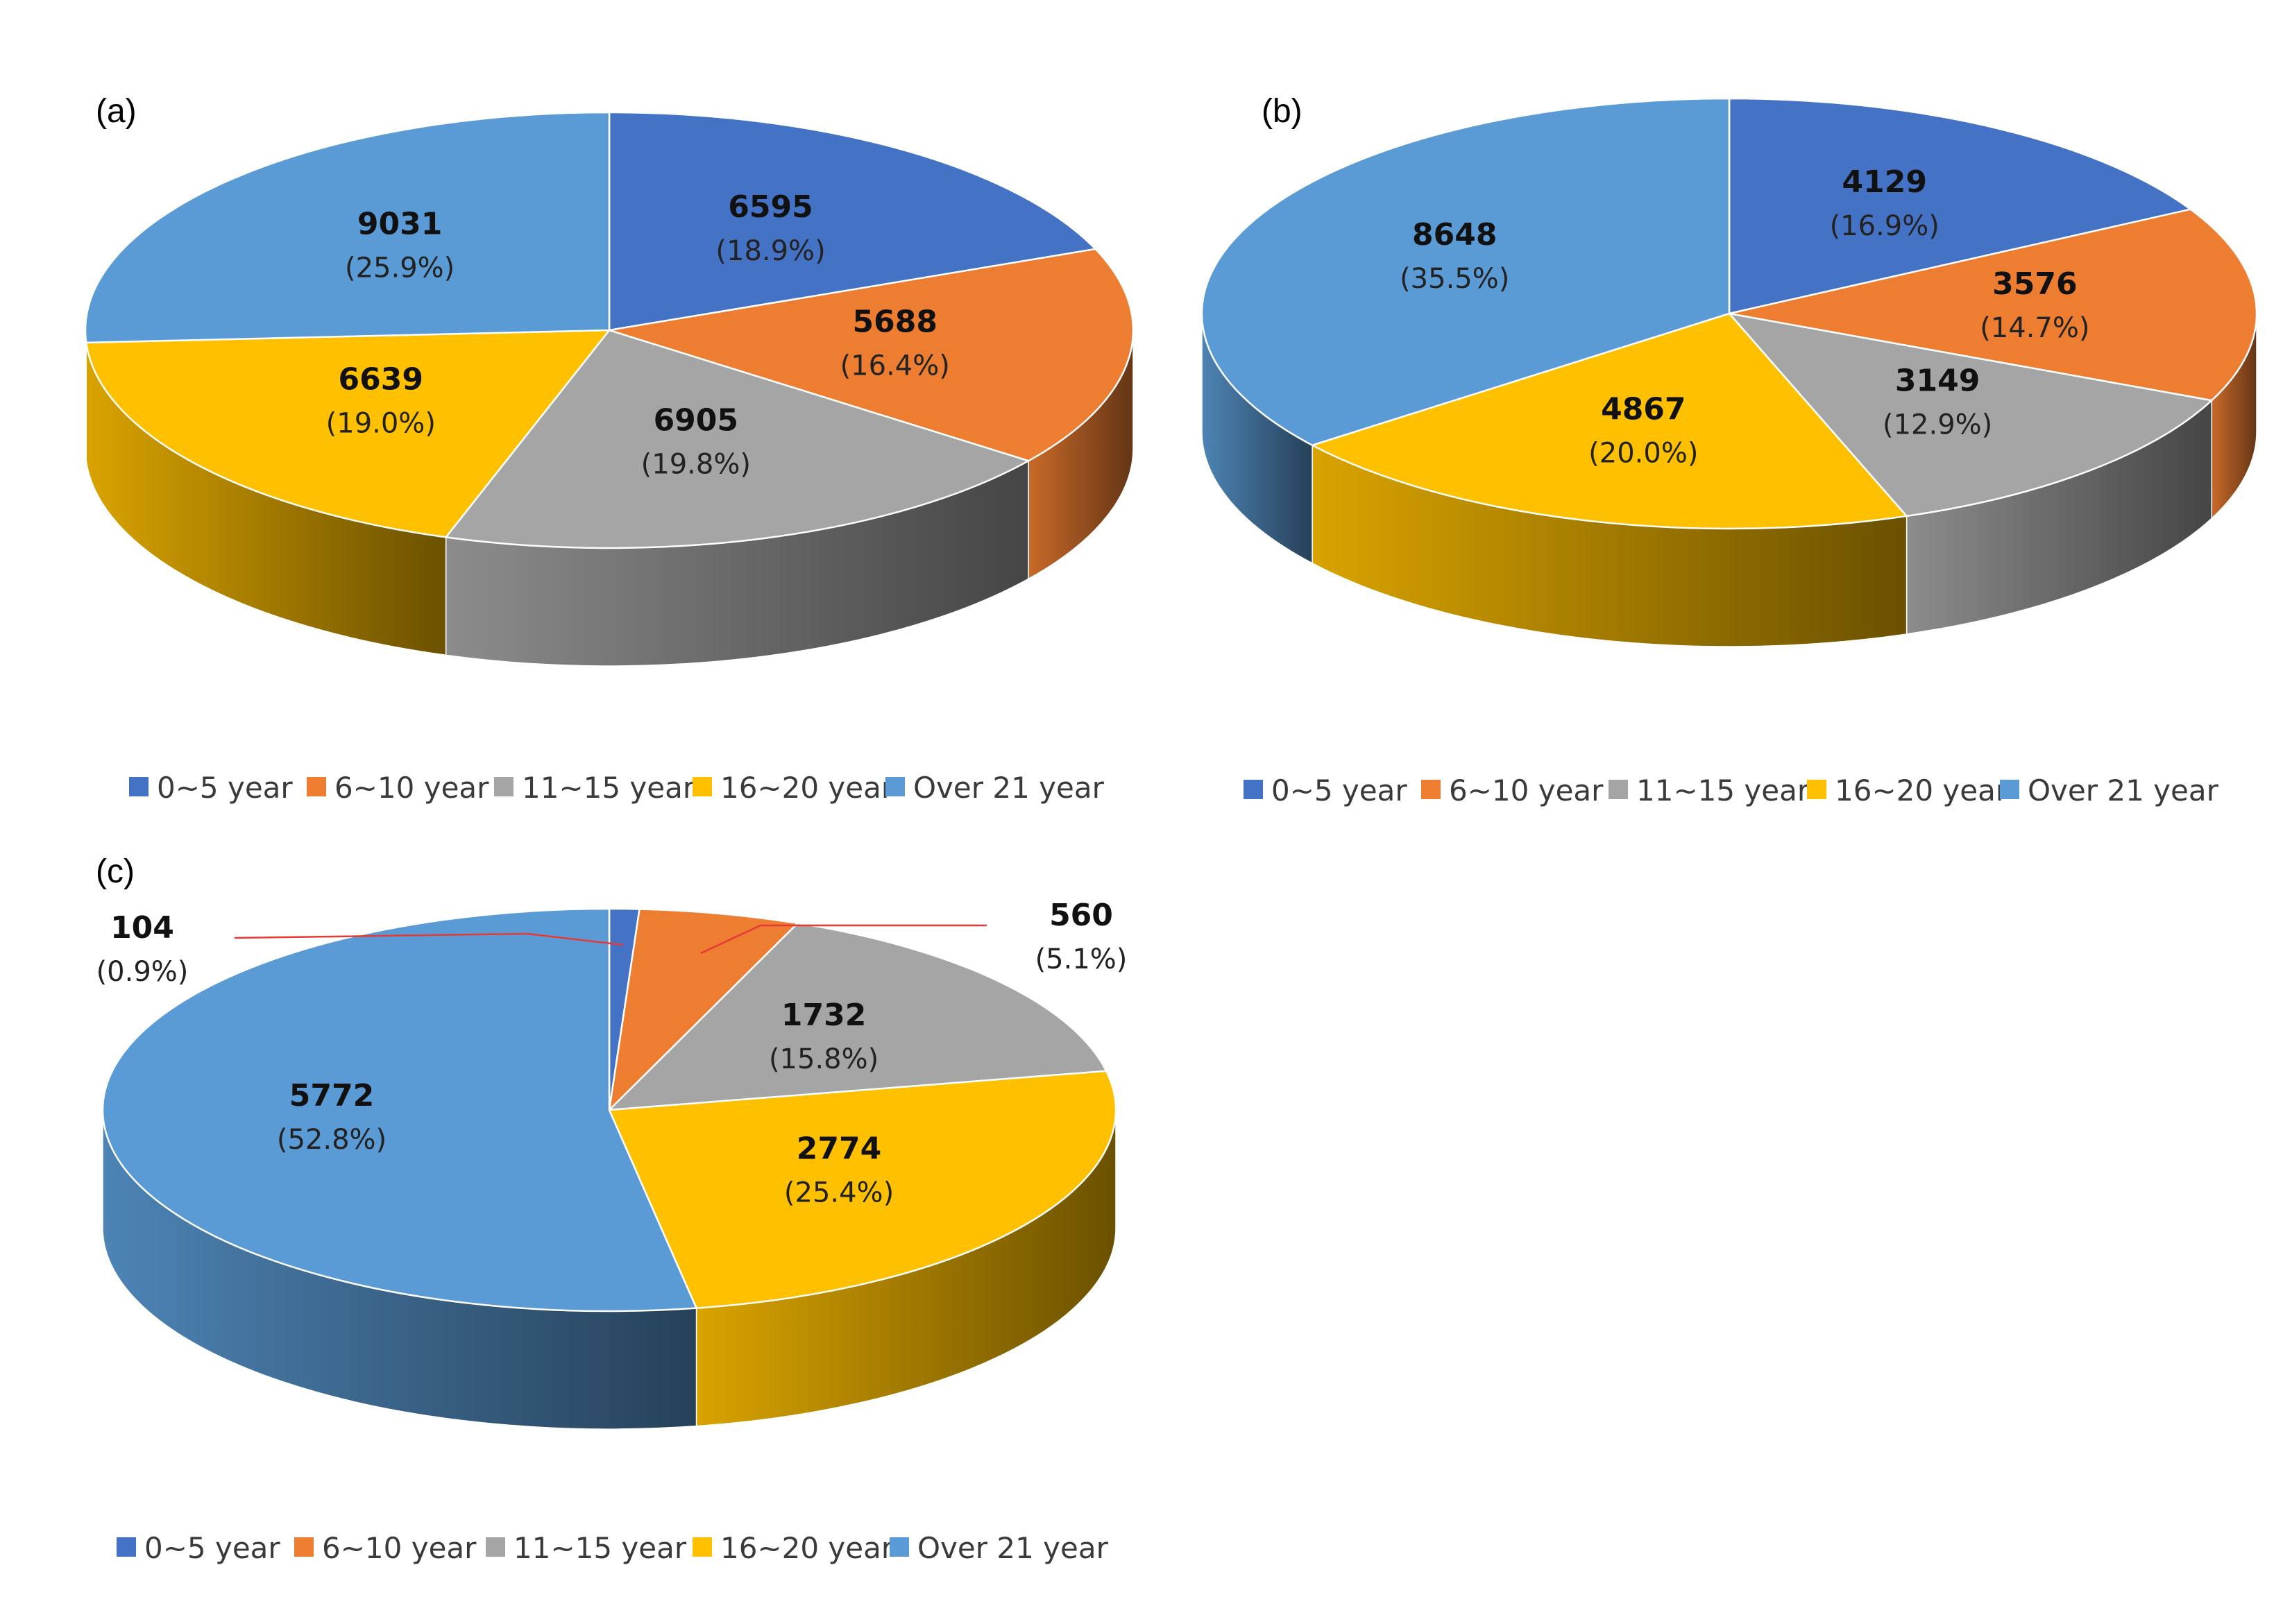  I want to click on data-label-value-11-15-year: 3149, so click(1937, 381).